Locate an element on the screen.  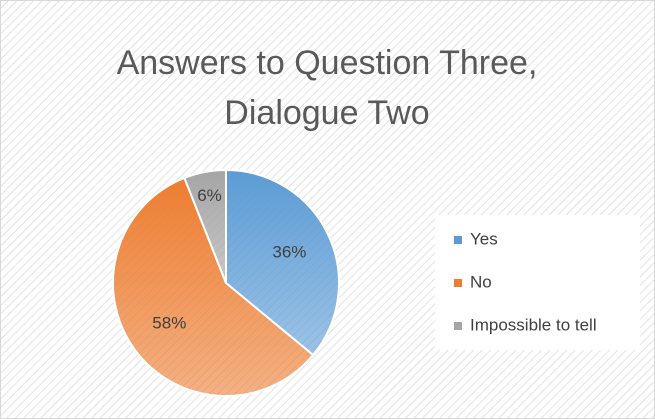
chart-title: Answers to Question Three, Dialogue Two is located at coordinates (327, 88).